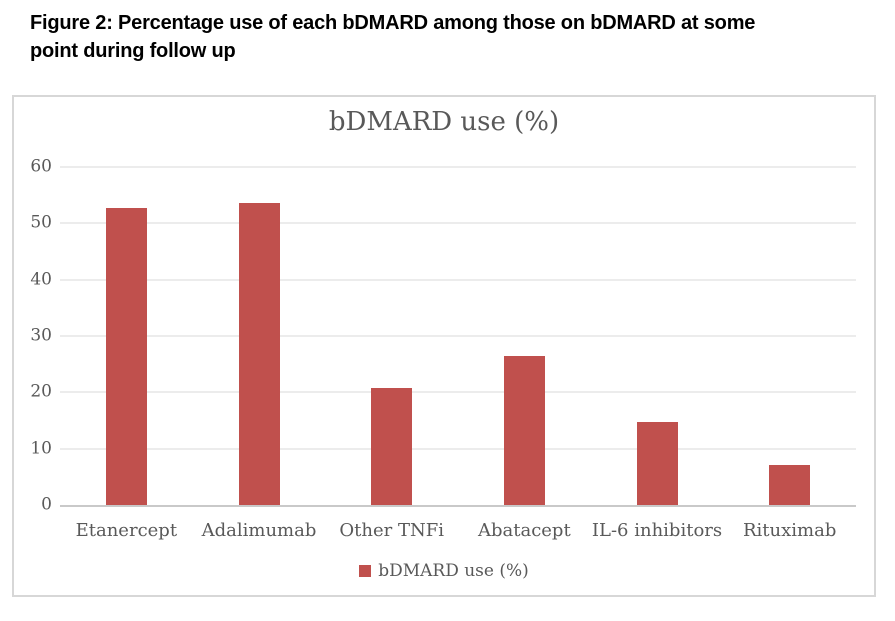 The height and width of the screenshot is (621, 895). I want to click on x-category-label: Etanercept, so click(126, 530).